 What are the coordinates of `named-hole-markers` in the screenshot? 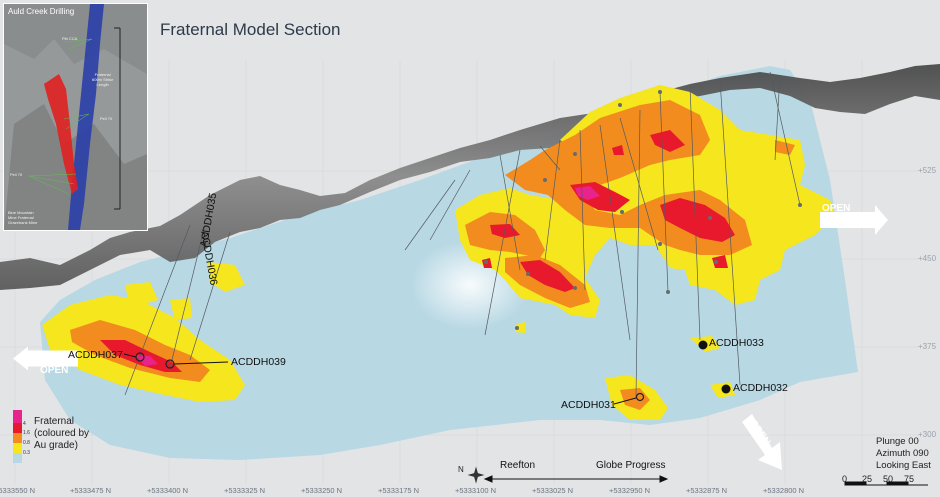 It's located at (427, 372).